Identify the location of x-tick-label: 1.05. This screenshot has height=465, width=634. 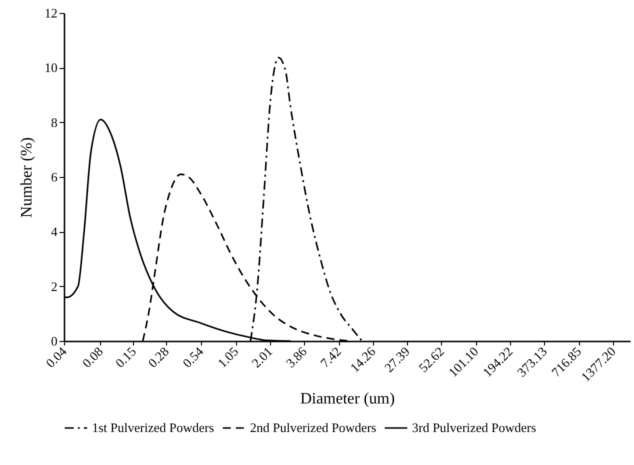
(228, 357).